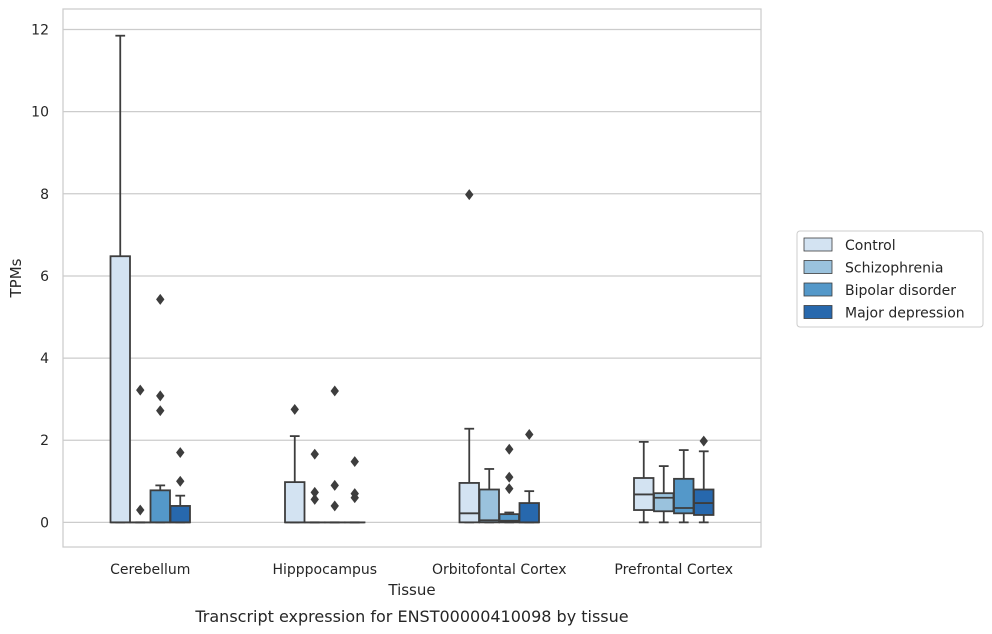 Image resolution: width=992 pixels, height=634 pixels. What do you see at coordinates (44, 441) in the screenshot?
I see `y-tick-label: 2` at bounding box center [44, 441].